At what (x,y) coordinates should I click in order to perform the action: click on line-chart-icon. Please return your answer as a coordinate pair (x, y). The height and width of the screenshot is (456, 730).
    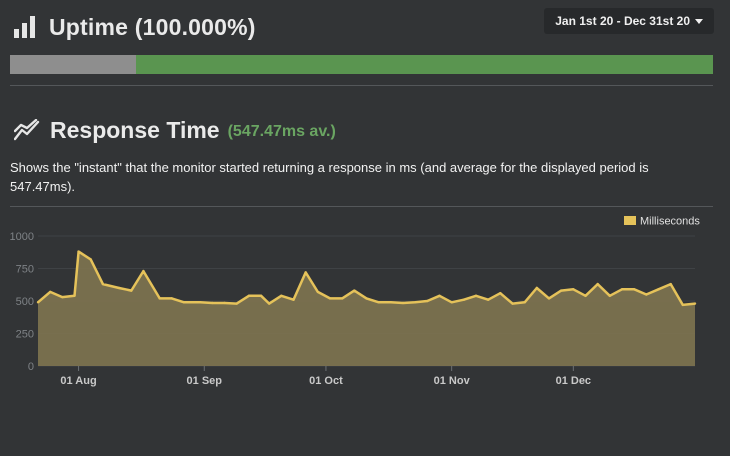
    Looking at the image, I should click on (27, 130).